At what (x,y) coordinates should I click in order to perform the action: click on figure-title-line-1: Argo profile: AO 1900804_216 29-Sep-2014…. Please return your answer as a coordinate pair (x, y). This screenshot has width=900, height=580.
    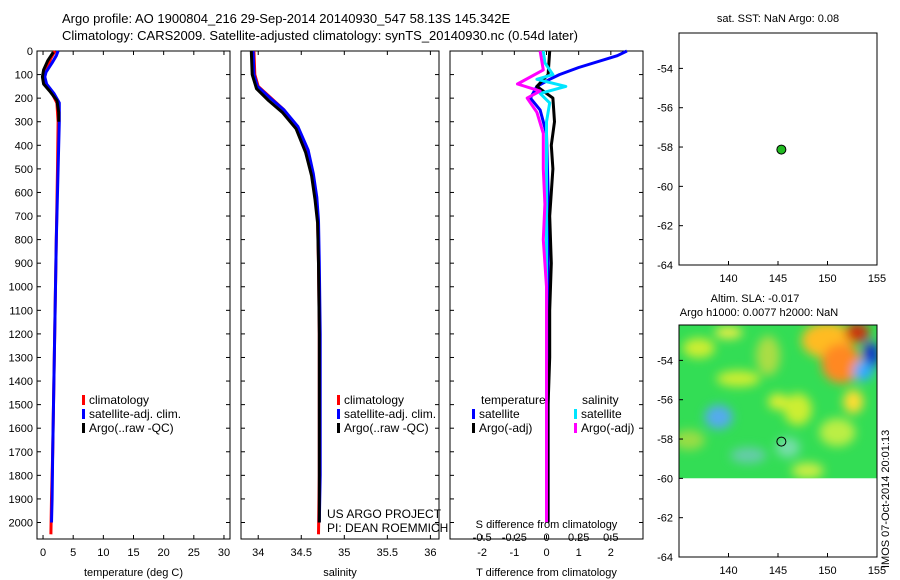
    Looking at the image, I should click on (286, 18).